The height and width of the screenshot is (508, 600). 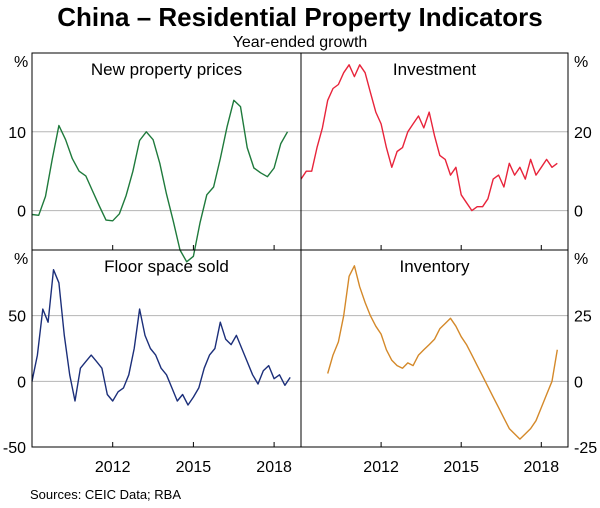 What do you see at coordinates (113, 467) in the screenshot?
I see `left-x-tick-label: 2012` at bounding box center [113, 467].